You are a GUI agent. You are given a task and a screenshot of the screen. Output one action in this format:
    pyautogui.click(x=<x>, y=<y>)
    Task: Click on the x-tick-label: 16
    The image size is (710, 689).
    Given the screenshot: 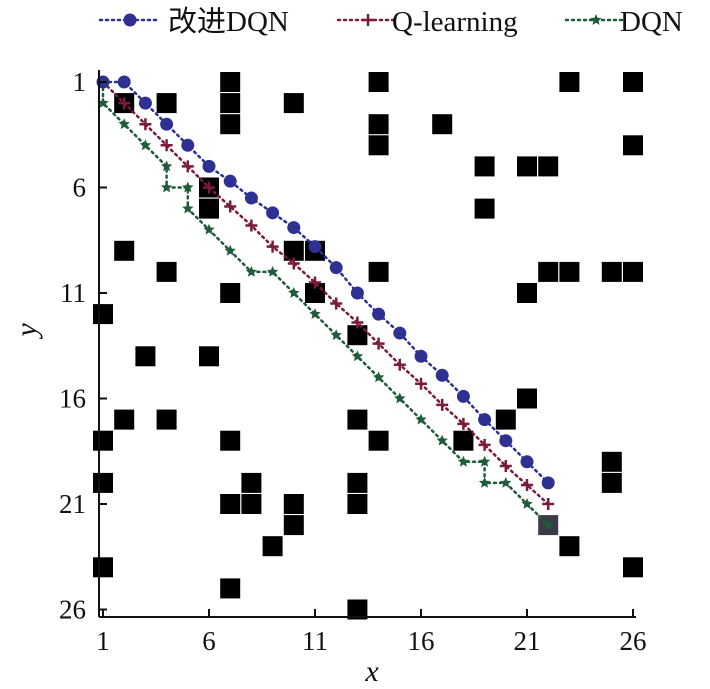 What is the action you would take?
    pyautogui.click(x=421, y=641)
    